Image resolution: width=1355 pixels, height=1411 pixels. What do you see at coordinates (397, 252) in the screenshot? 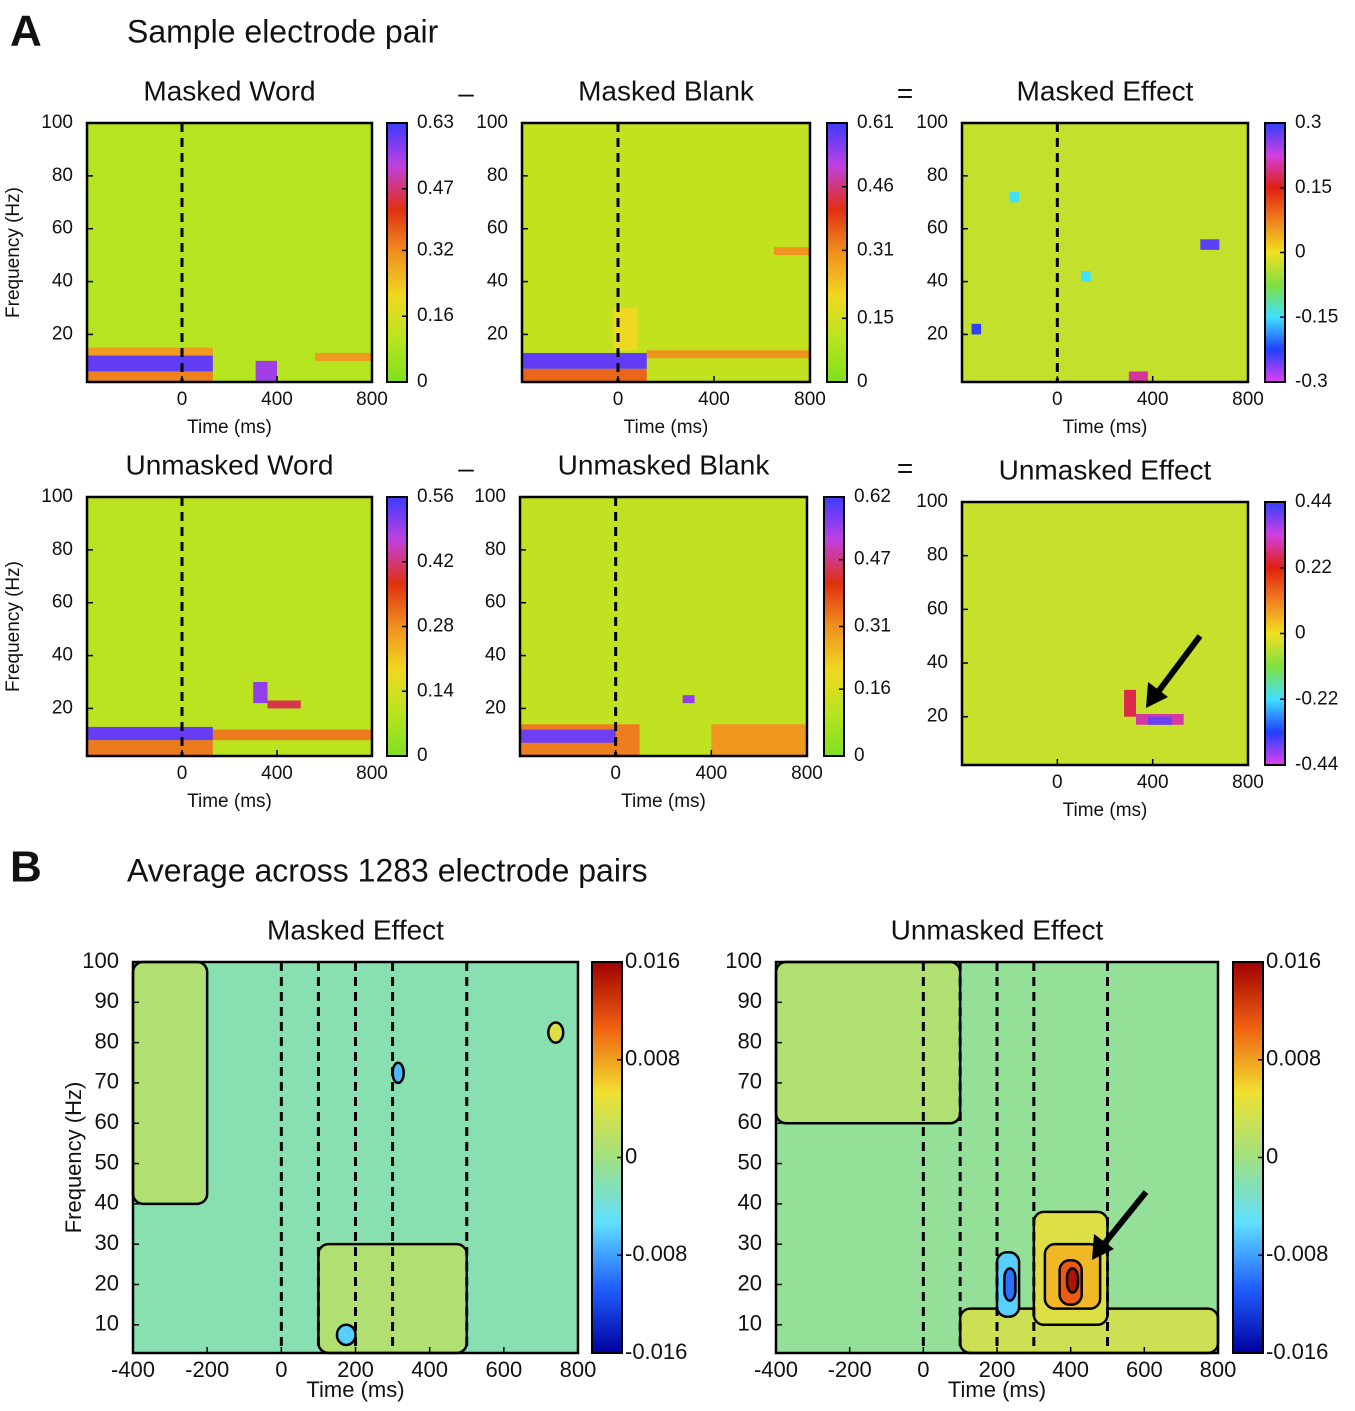
I see `colorbar` at bounding box center [397, 252].